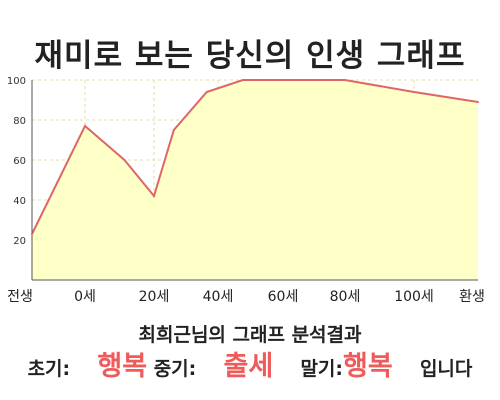  What do you see at coordinates (19, 241) in the screenshot?
I see `y-tick-label: 20` at bounding box center [19, 241].